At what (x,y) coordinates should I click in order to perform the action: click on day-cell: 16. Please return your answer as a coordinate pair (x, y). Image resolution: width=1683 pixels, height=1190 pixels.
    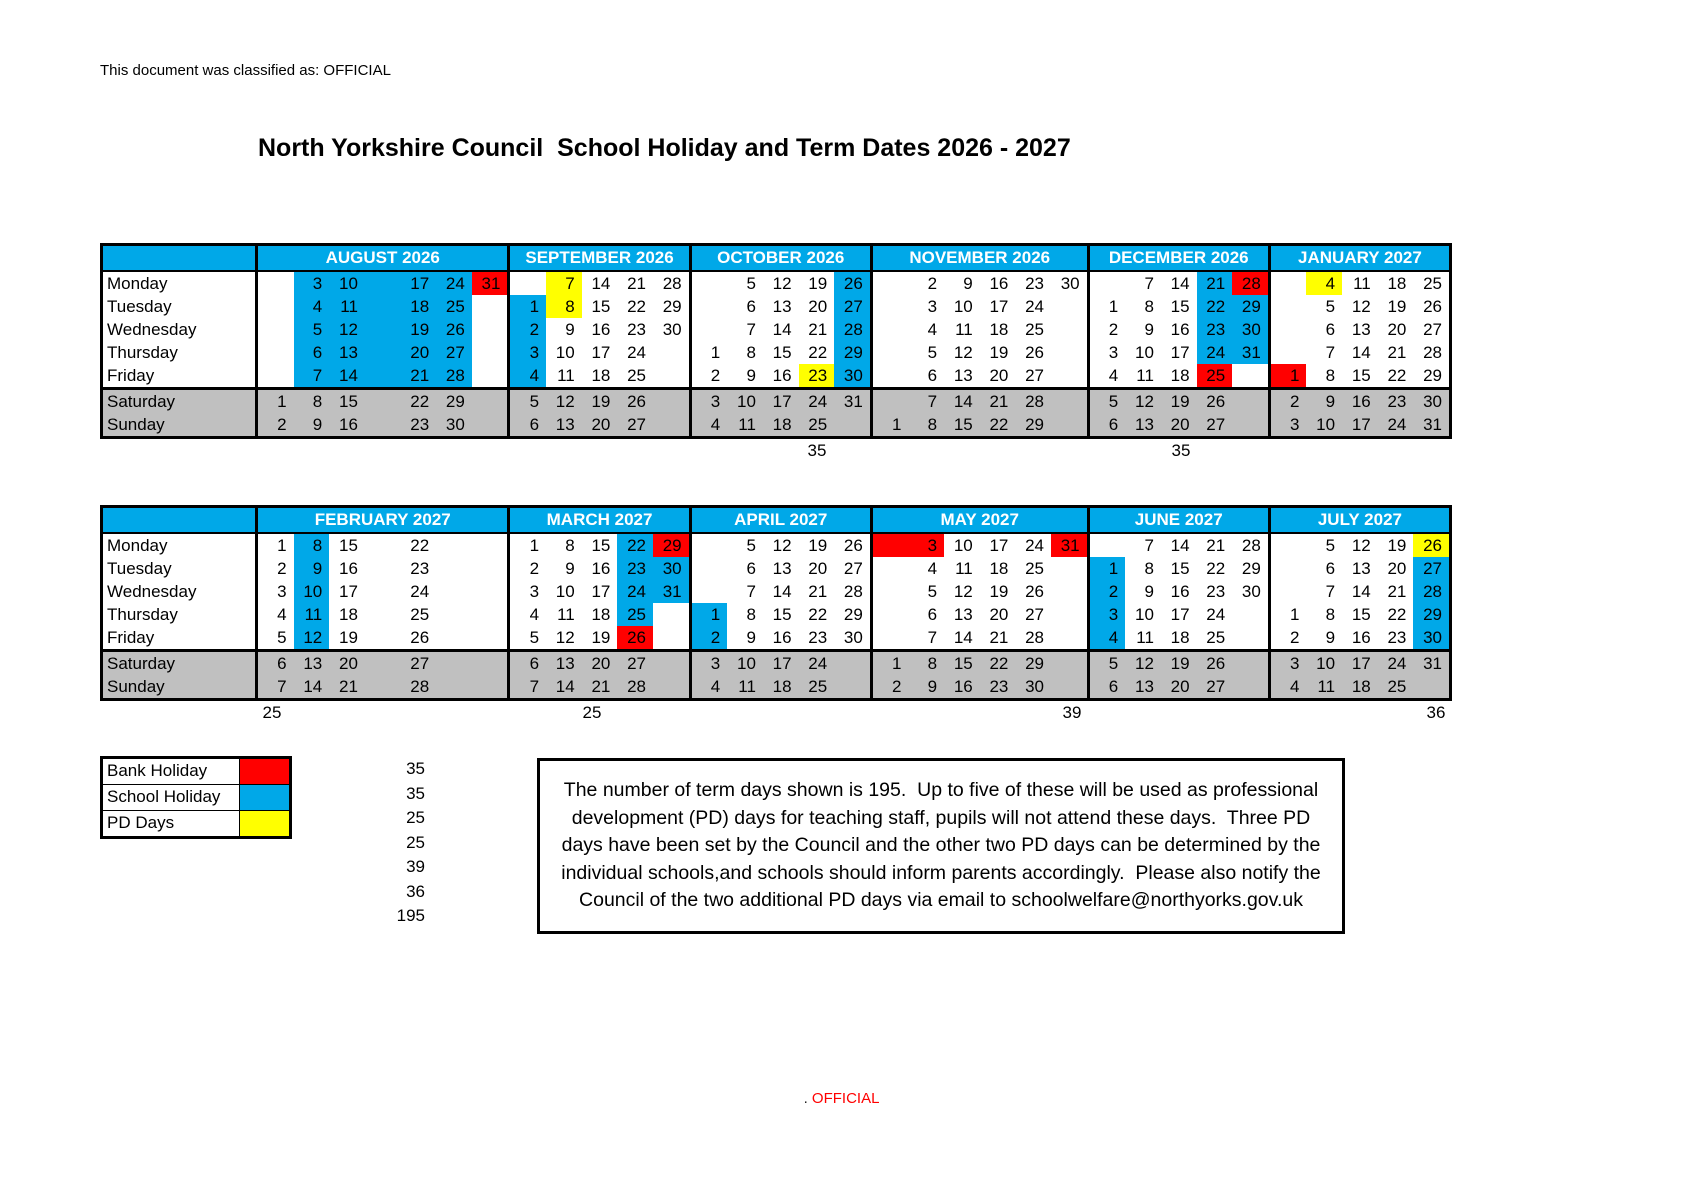
    Looking at the image, I should click on (1180, 329).